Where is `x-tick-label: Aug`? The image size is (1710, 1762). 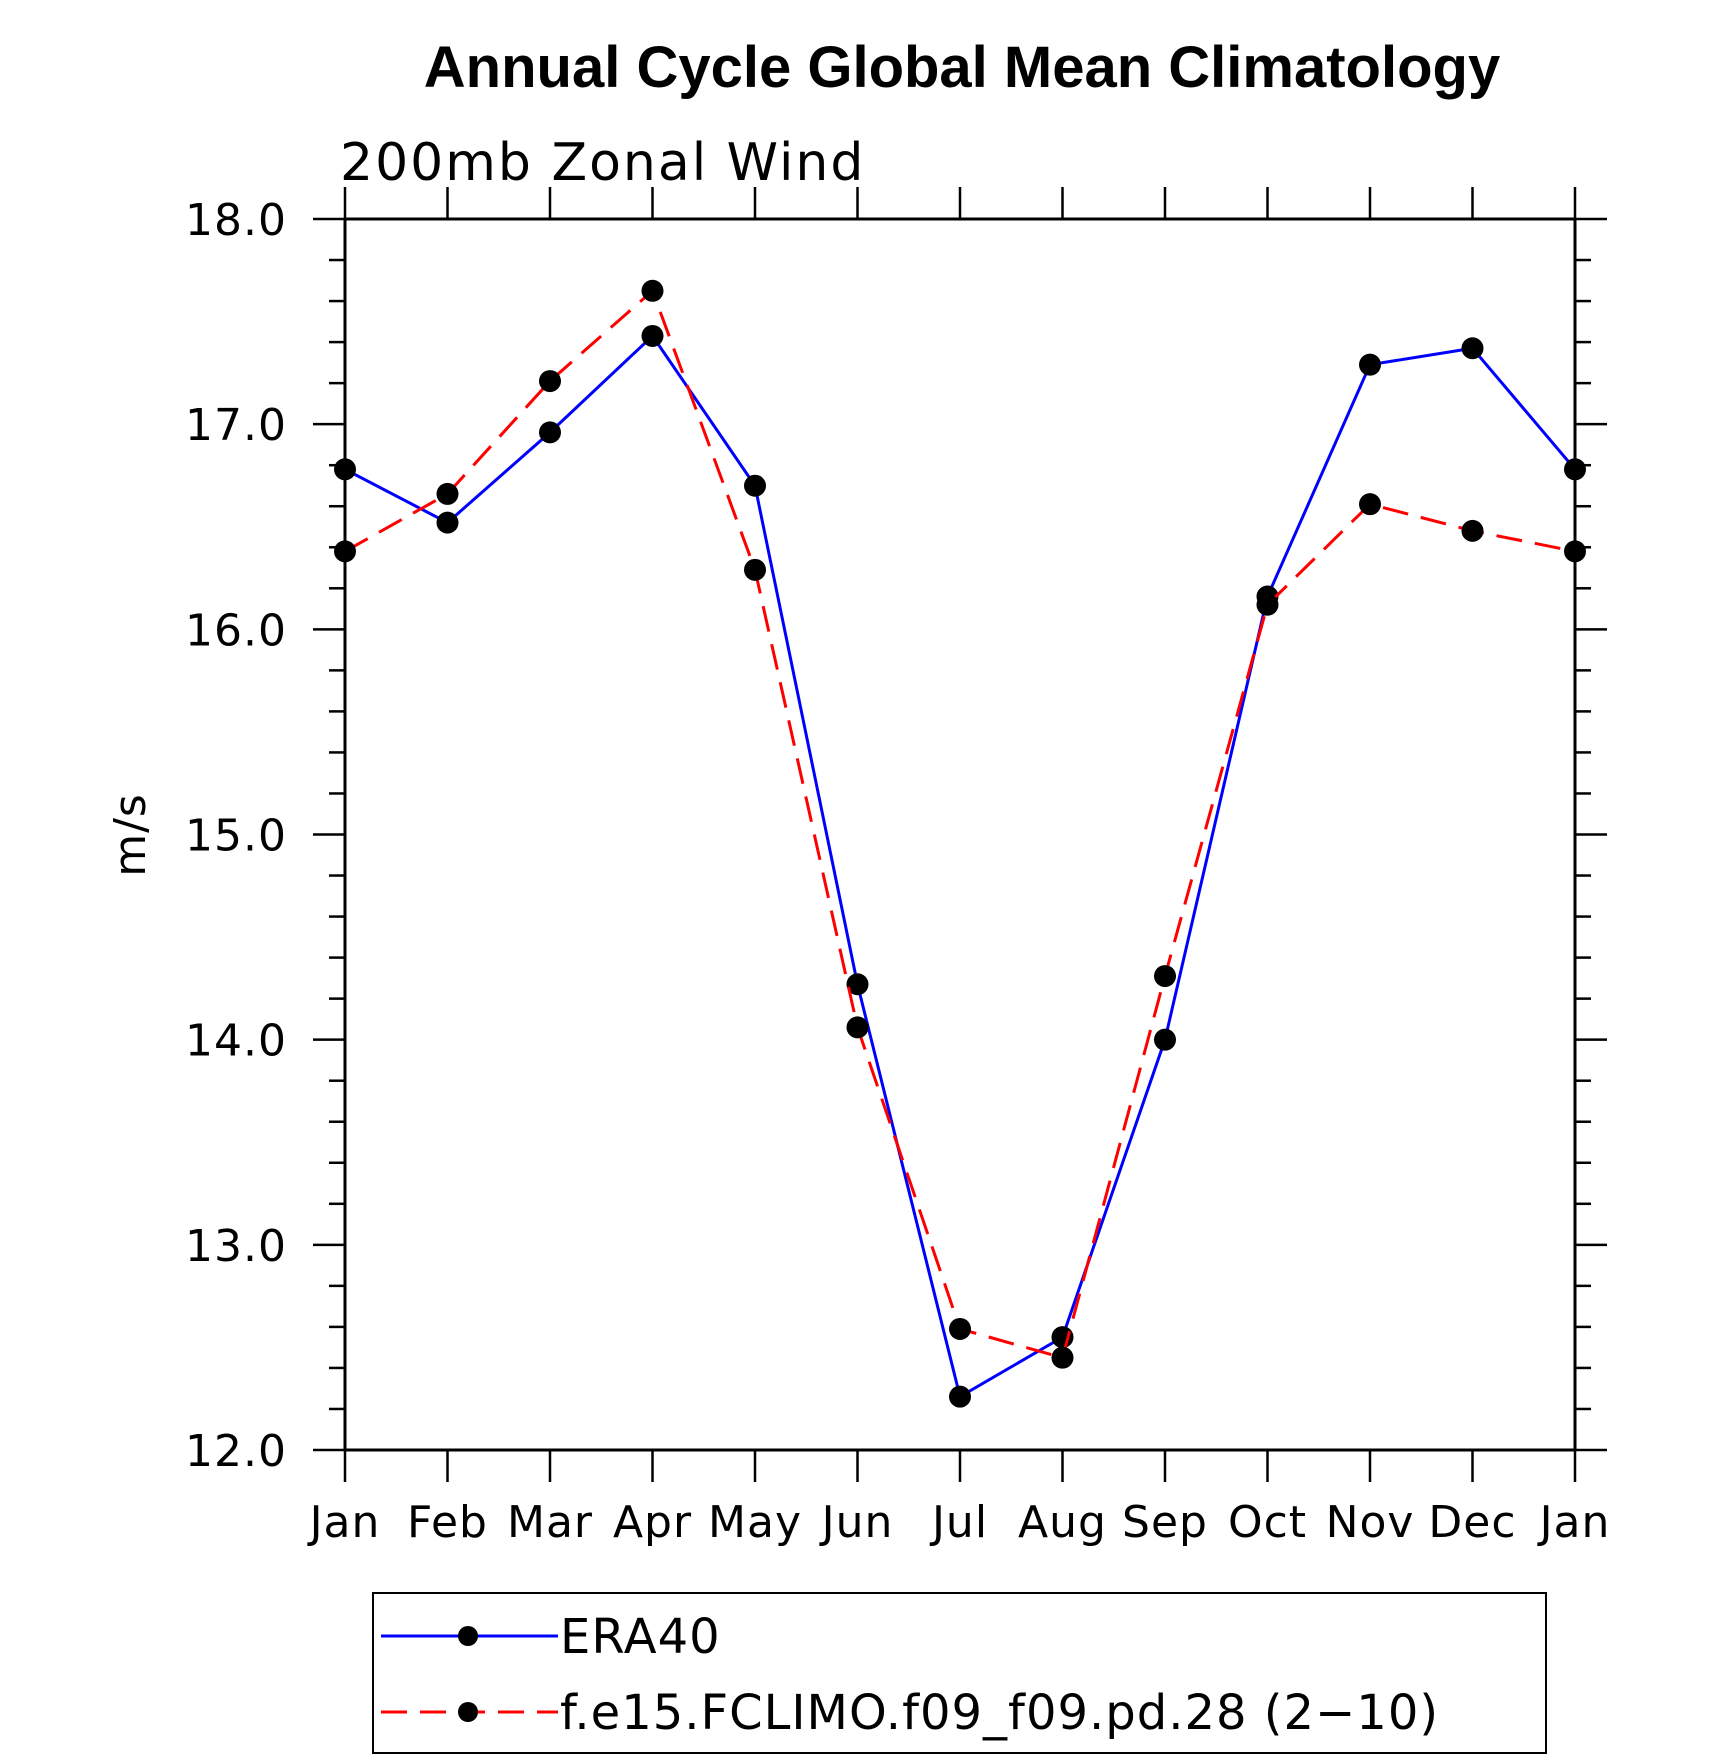
x-tick-label: Aug is located at coordinates (1062, 1522).